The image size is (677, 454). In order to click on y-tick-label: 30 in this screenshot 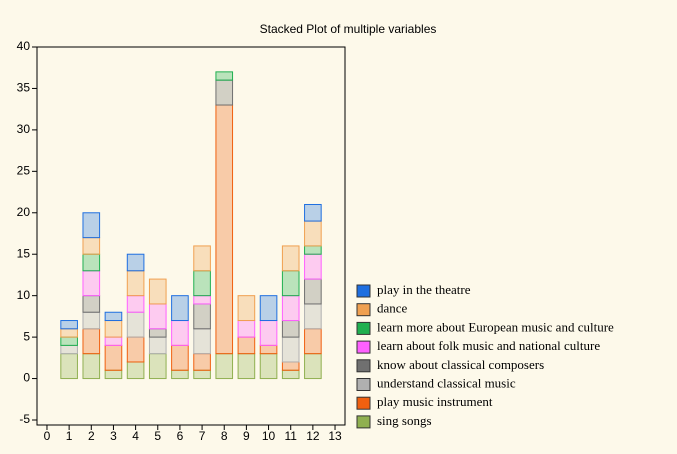, I will do `click(24, 129)`.